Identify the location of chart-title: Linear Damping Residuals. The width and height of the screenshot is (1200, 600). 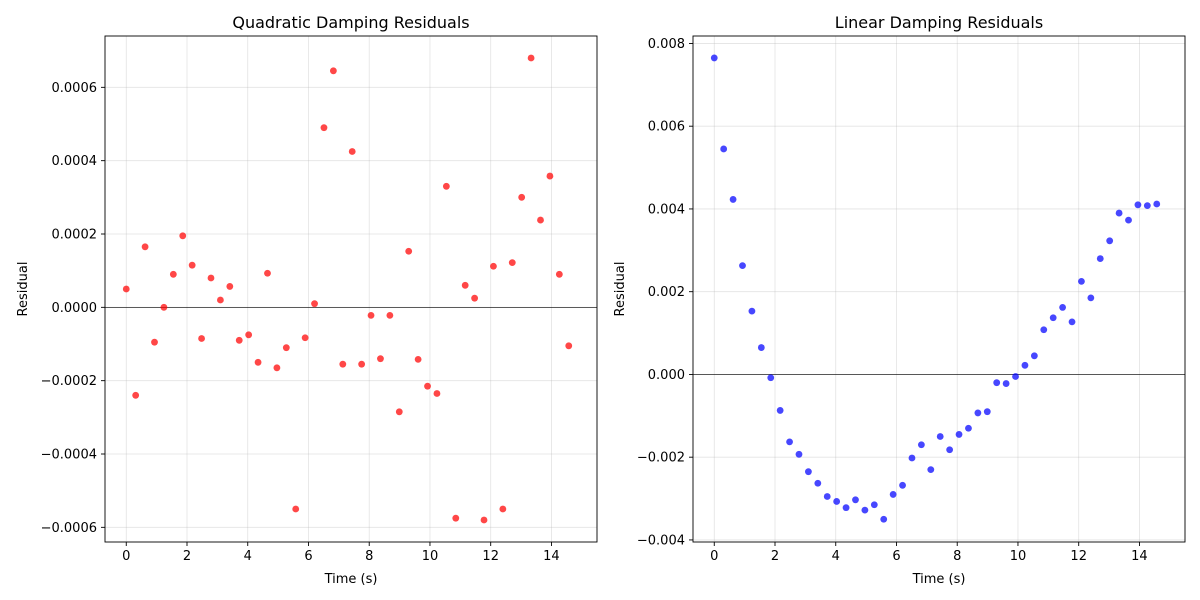
(939, 22).